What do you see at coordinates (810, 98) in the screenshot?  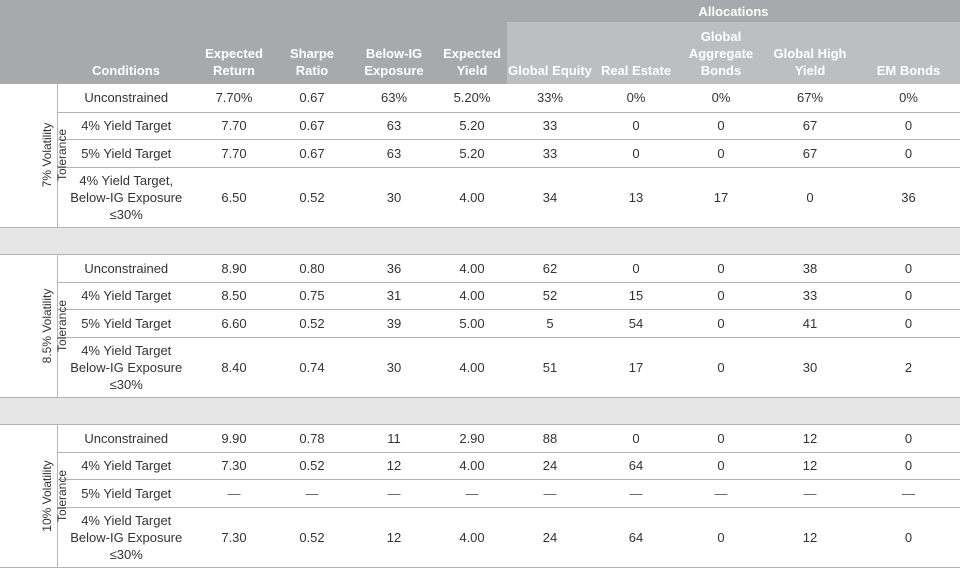 I see `value-cell: 67%` at bounding box center [810, 98].